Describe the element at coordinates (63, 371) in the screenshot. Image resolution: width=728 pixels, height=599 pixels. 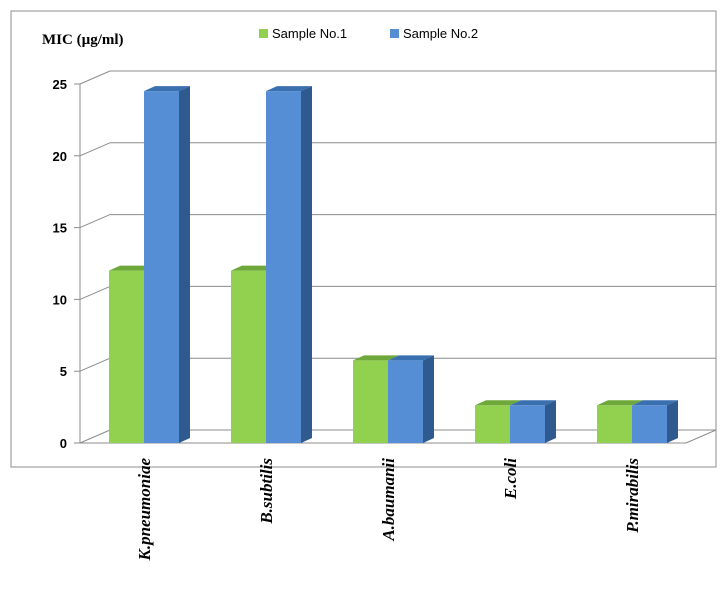
I see `y-tick-label: 5` at that location.